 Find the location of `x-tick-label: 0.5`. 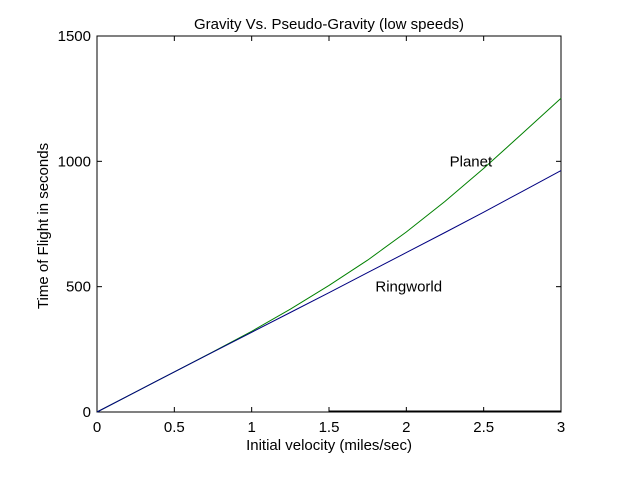

x-tick-label: 0.5 is located at coordinates (174, 427).